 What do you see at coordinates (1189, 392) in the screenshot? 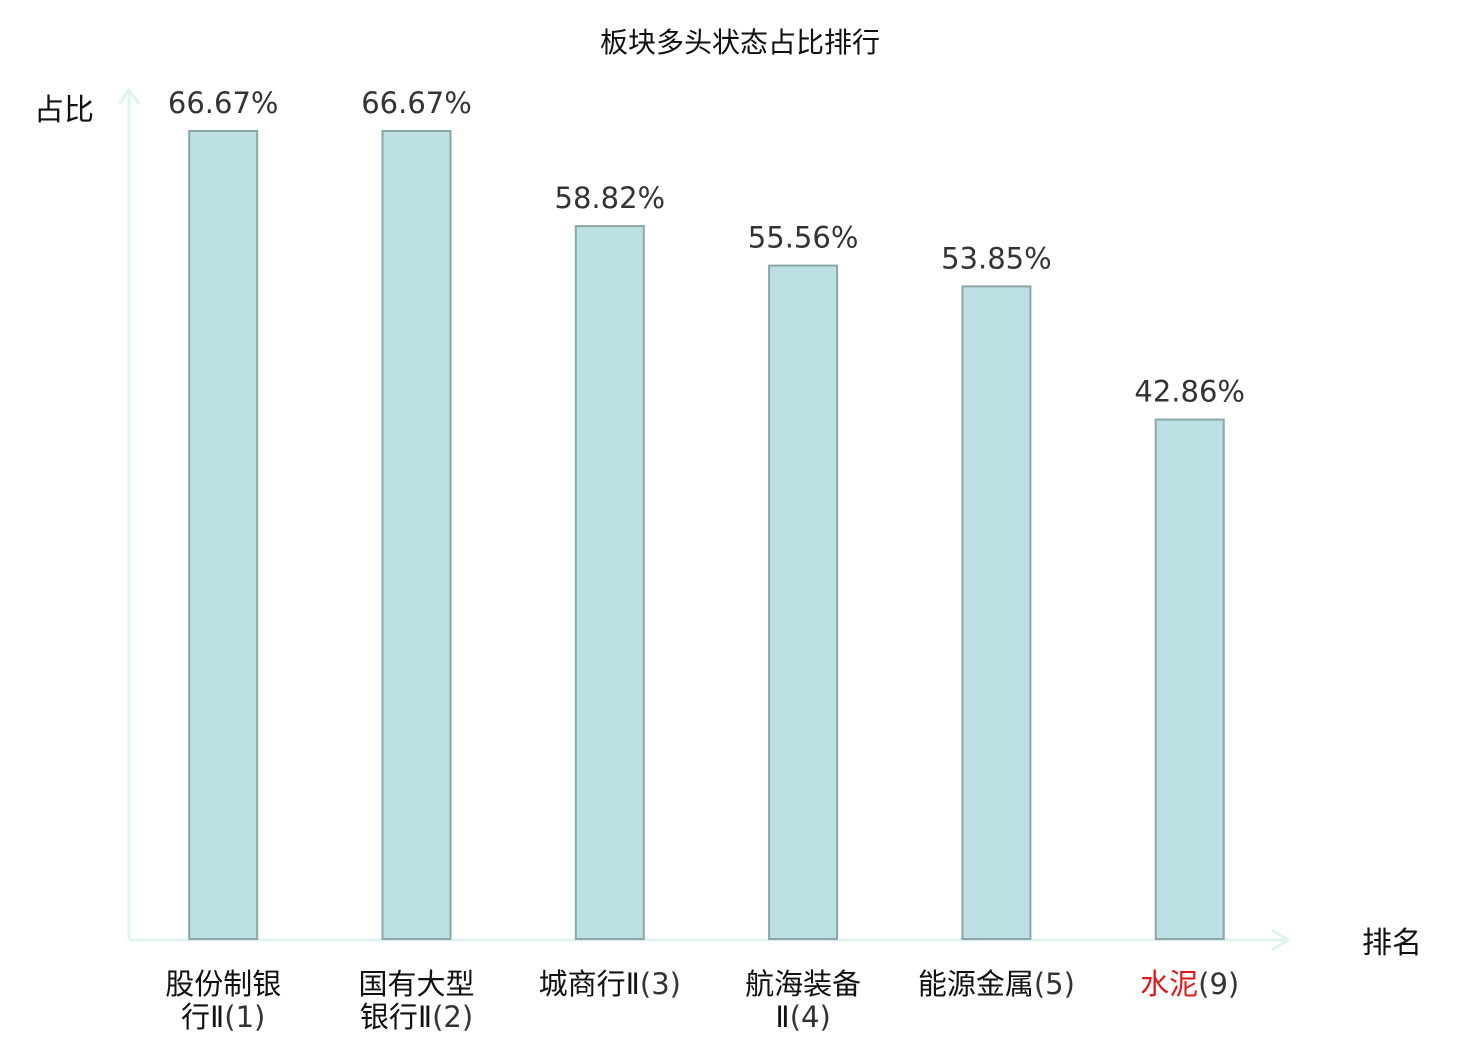
I see `value-label-6: 42.86%` at bounding box center [1189, 392].